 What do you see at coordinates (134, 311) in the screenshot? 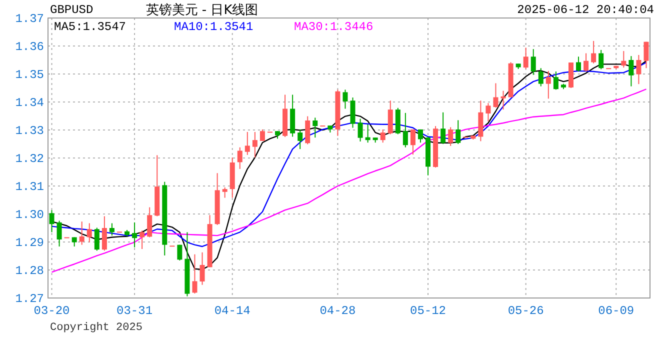
I see `x-tick-label: 03-31` at bounding box center [134, 311].